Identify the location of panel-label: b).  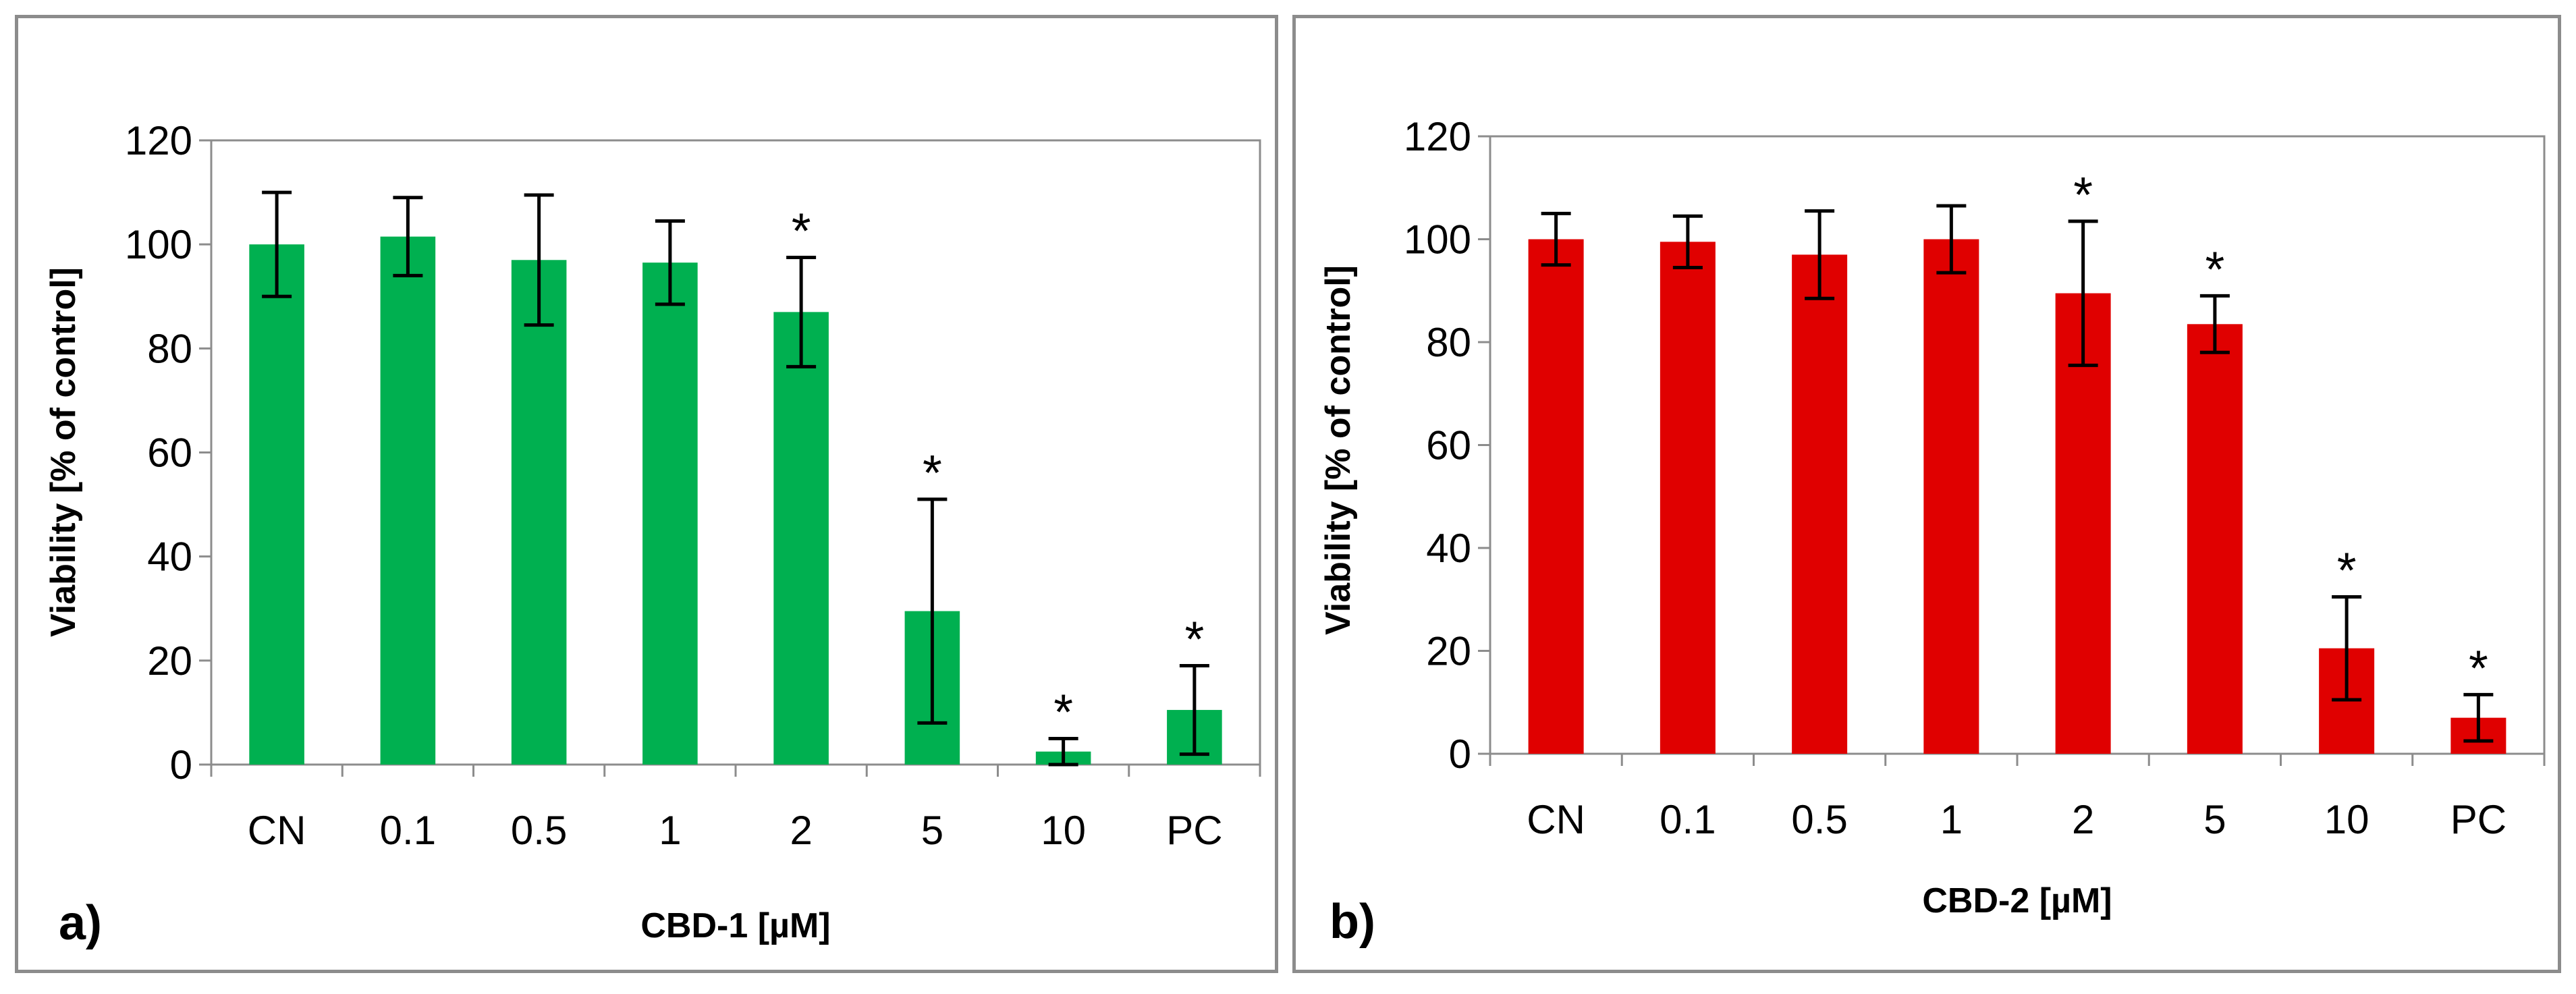
(1352, 922).